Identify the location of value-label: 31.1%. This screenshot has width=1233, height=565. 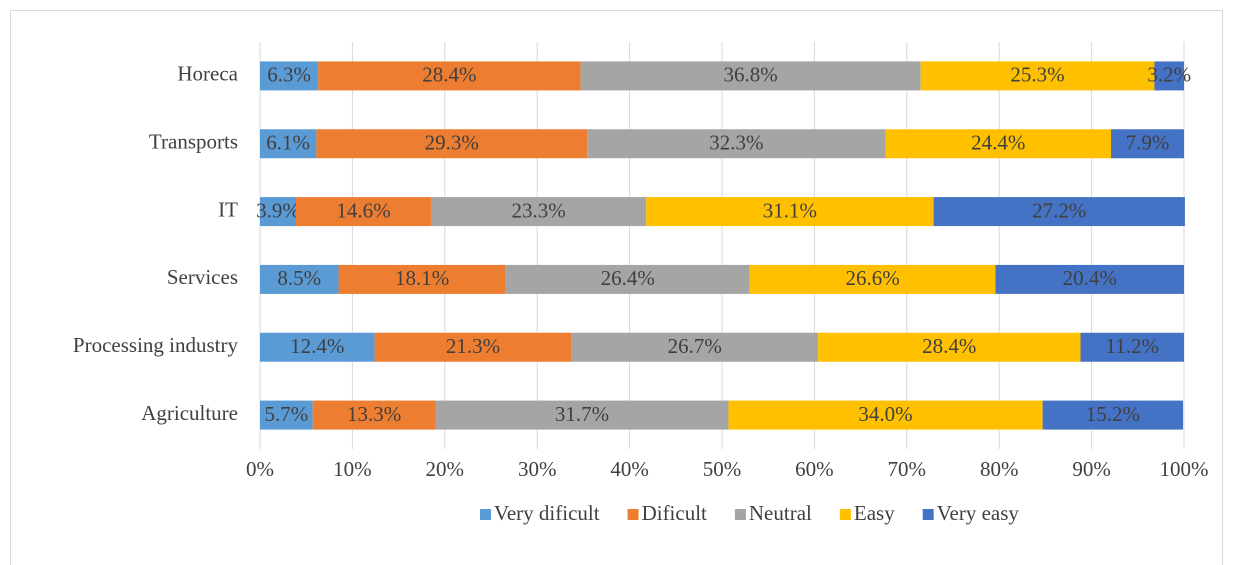
(790, 210).